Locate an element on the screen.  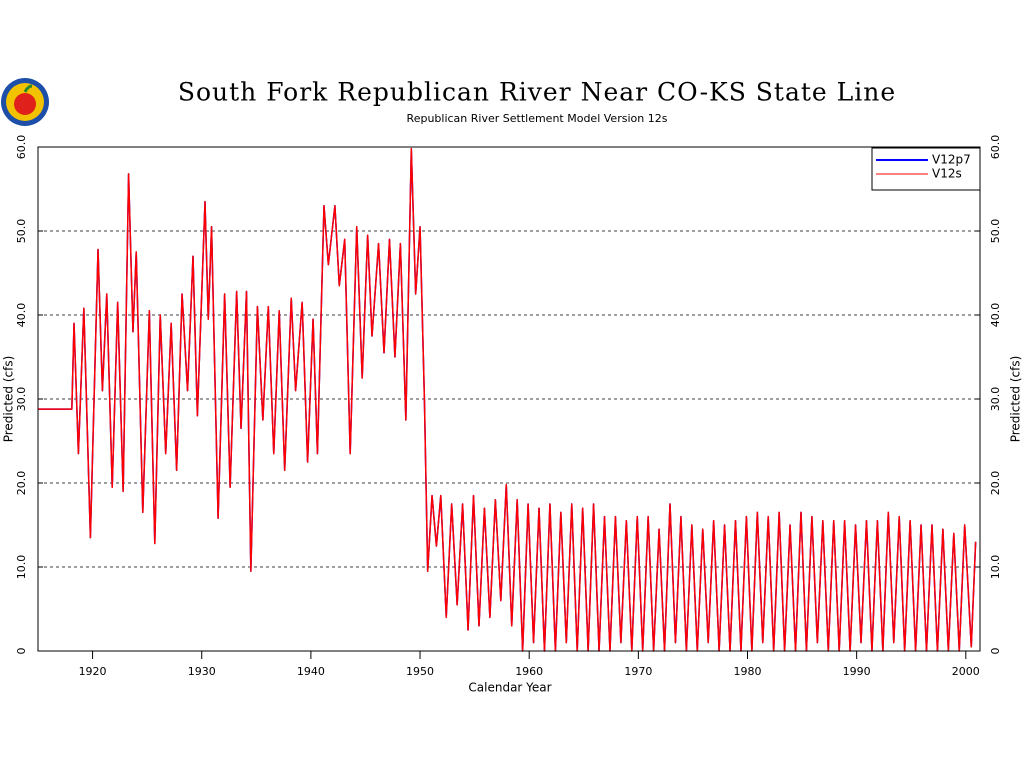
y-tick-label: 20.0 is located at coordinates (21, 483).